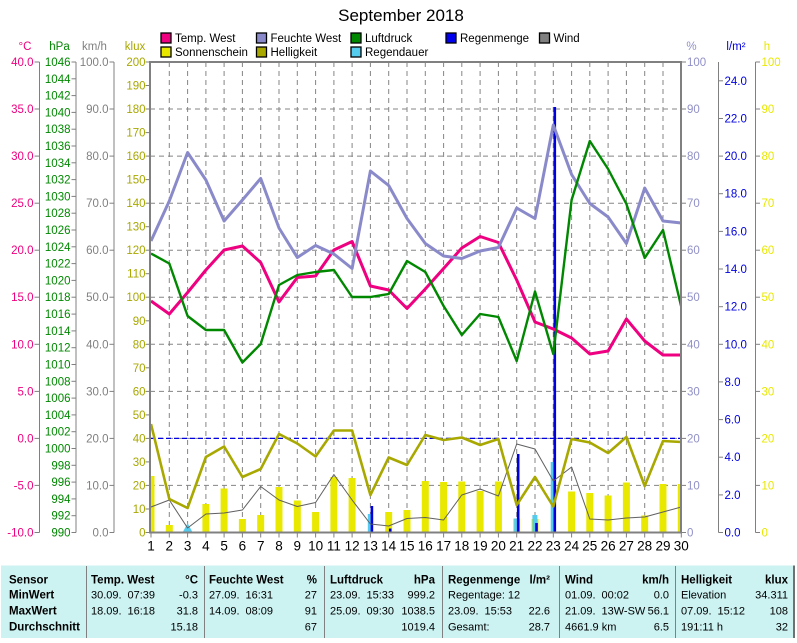 This screenshot has height=643, width=797. I want to click on svg-text: 1, so click(151, 546).